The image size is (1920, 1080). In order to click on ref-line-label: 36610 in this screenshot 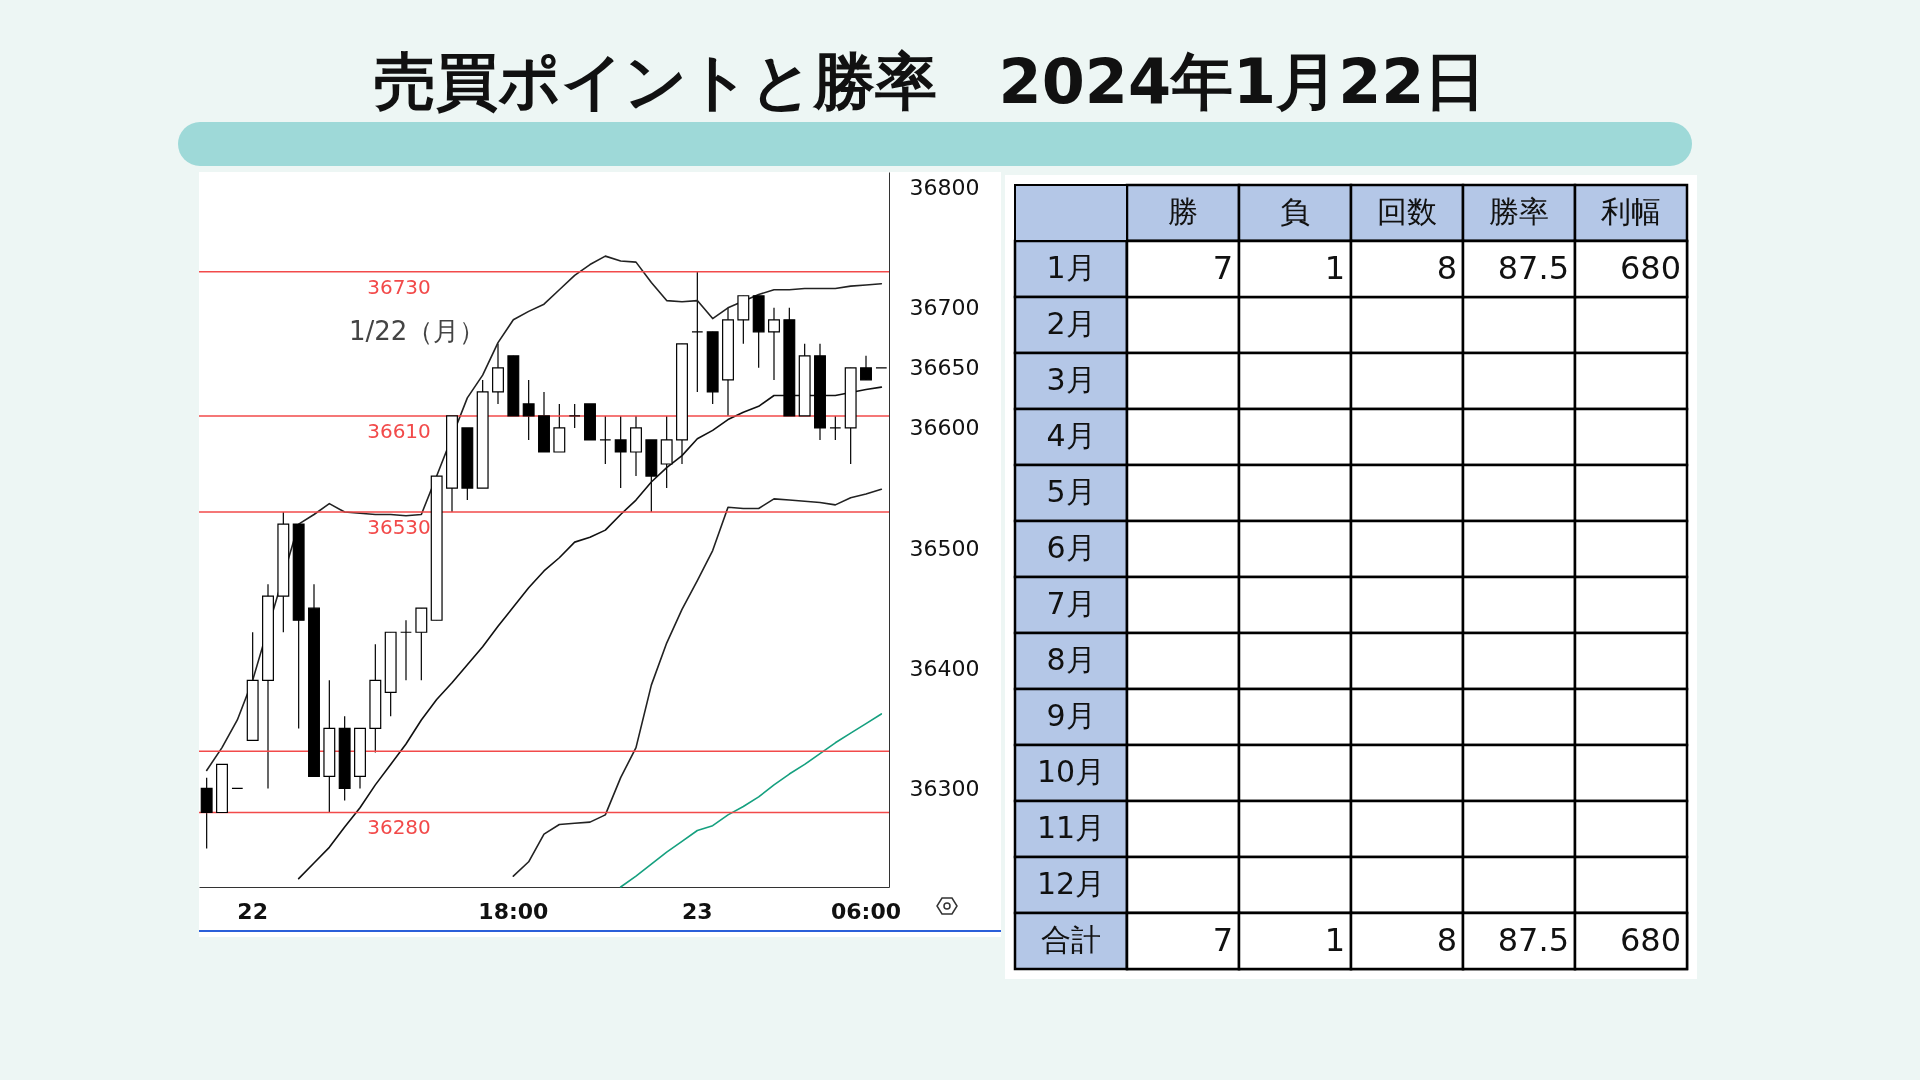, I will do `click(399, 430)`.